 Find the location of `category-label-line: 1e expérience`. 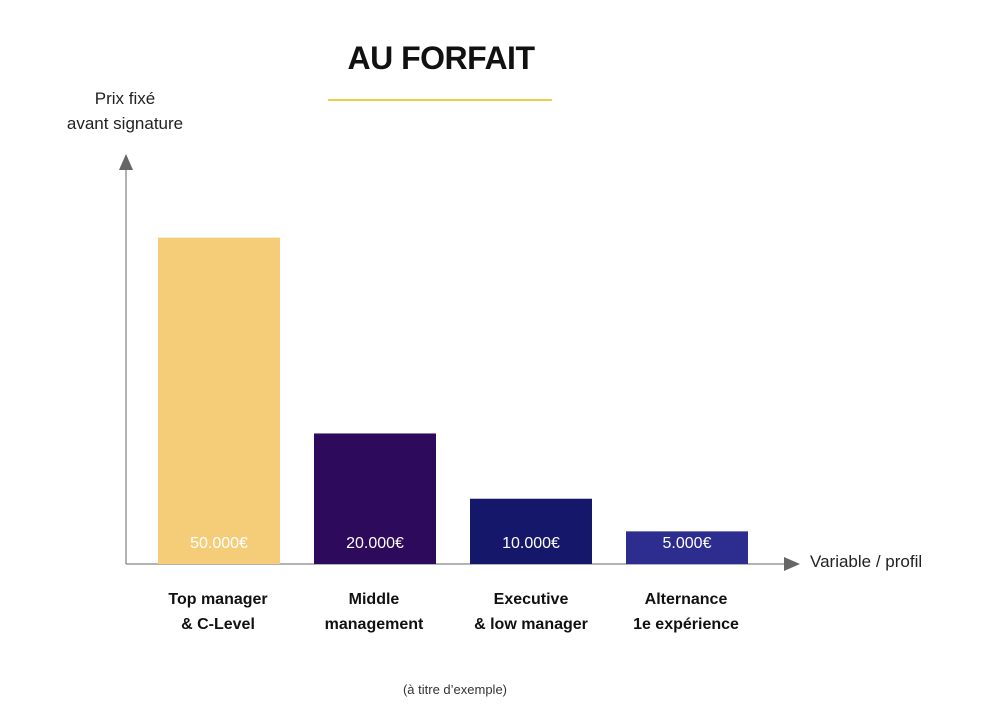

category-label-line: 1e expérience is located at coordinates (686, 624).